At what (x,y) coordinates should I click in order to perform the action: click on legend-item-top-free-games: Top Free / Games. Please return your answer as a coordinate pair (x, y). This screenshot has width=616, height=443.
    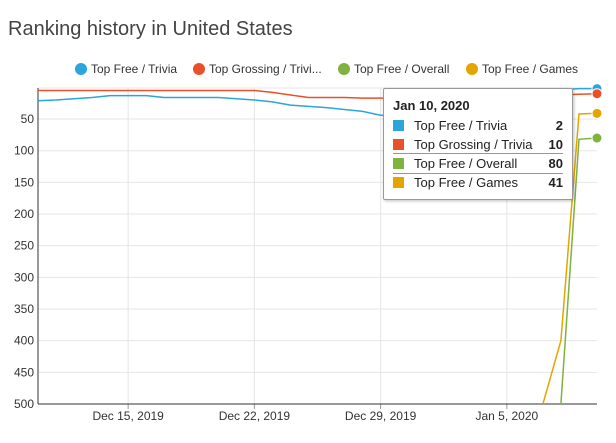
    Looking at the image, I should click on (522, 69).